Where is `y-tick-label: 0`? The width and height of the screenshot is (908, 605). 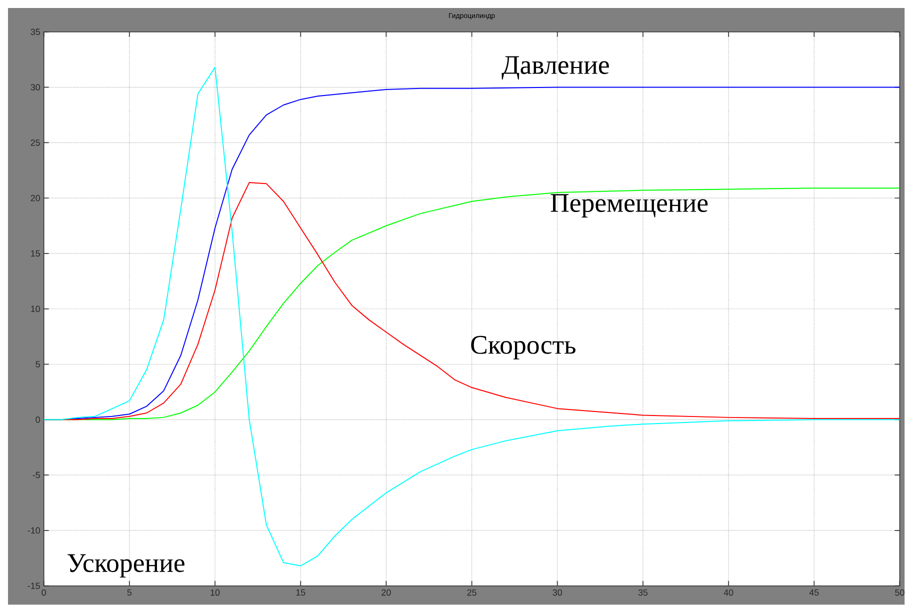
y-tick-label: 0 is located at coordinates (38, 419).